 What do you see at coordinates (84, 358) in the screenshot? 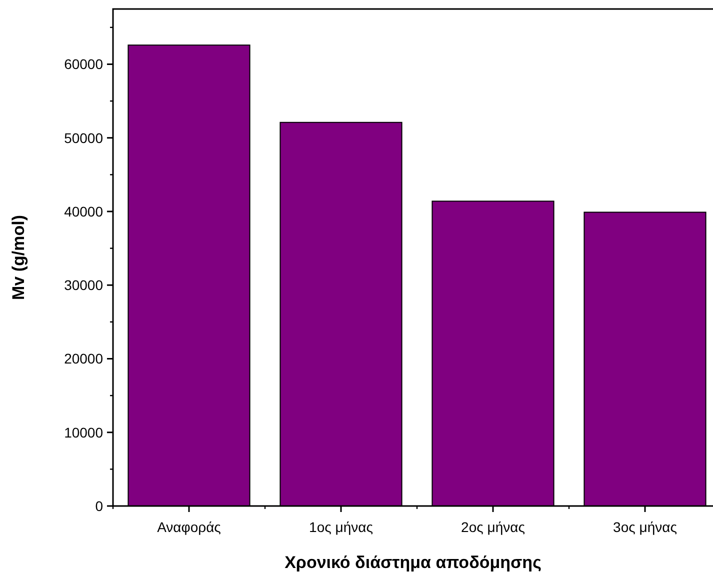
I see `y-tick-label: 20000` at bounding box center [84, 358].